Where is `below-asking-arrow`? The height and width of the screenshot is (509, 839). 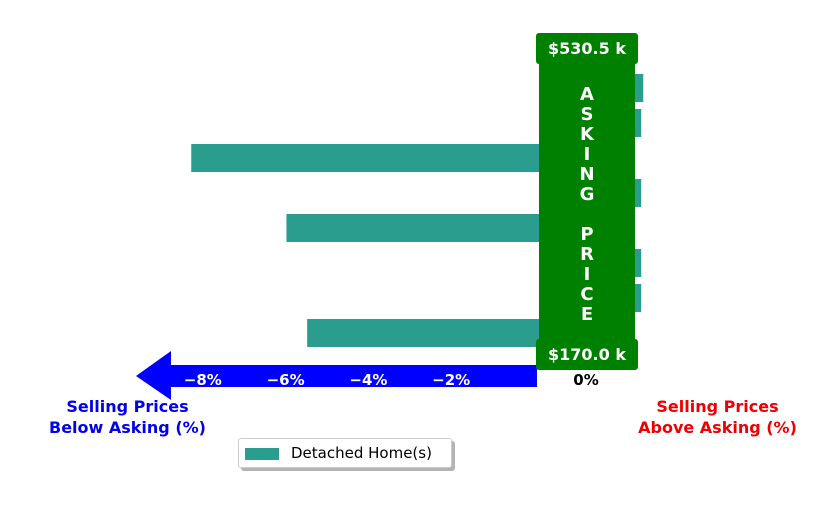
below-asking-arrow is located at coordinates (336, 375).